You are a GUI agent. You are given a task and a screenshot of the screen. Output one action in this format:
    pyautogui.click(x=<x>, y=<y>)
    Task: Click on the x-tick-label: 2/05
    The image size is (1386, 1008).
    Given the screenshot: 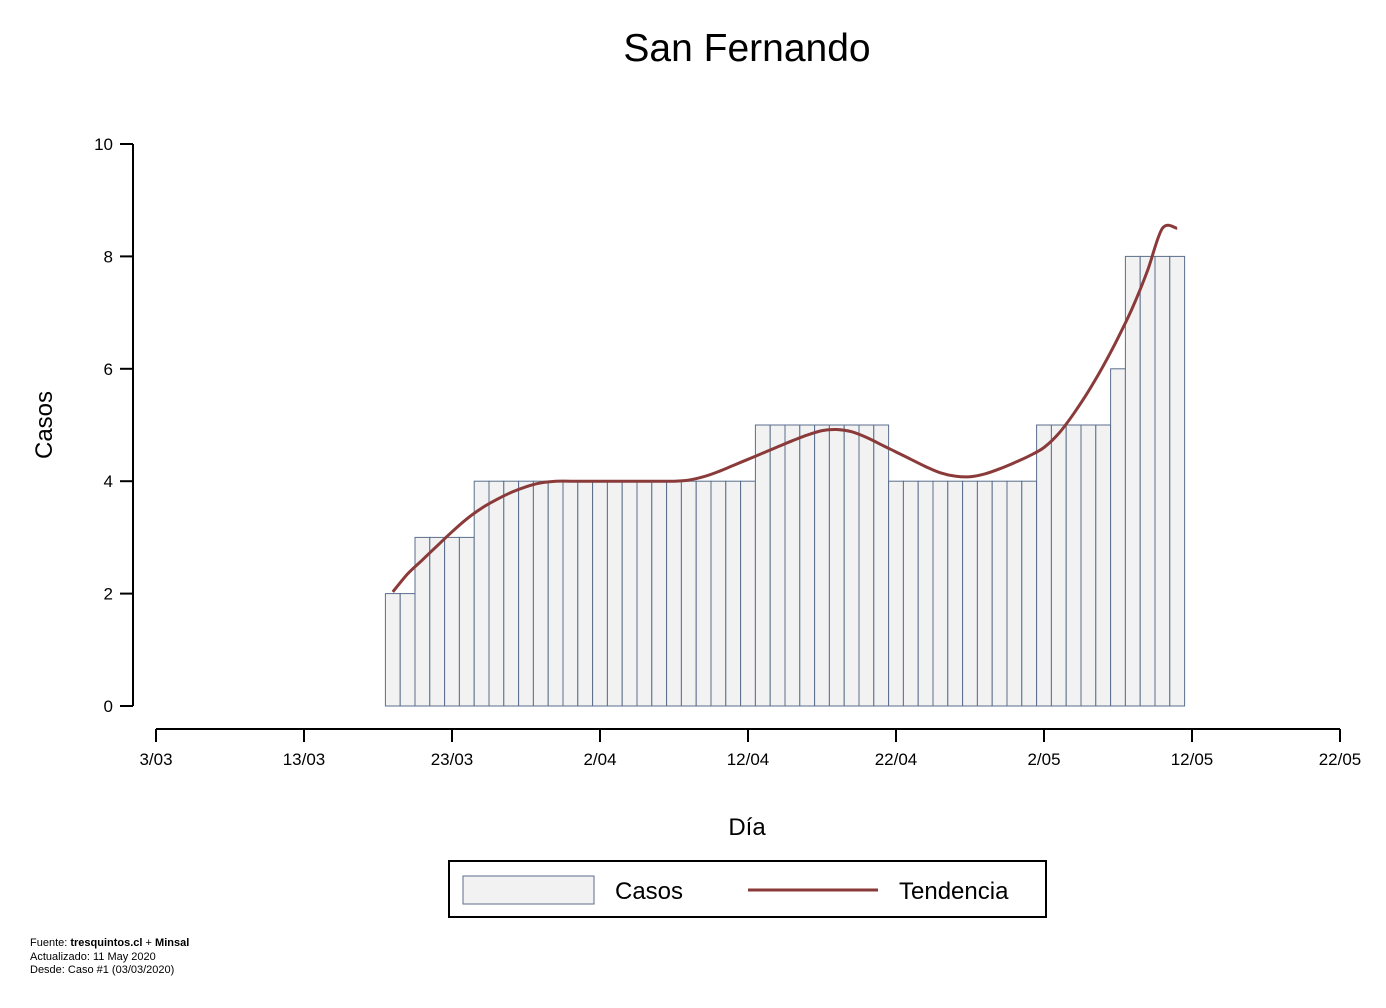 What is the action you would take?
    pyautogui.click(x=1043, y=759)
    